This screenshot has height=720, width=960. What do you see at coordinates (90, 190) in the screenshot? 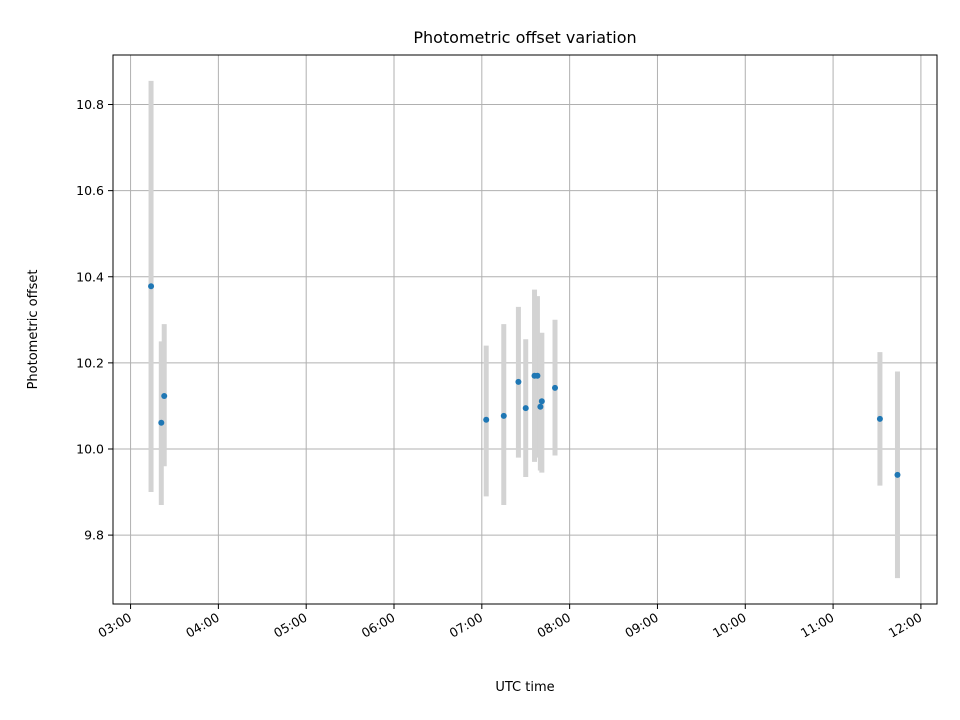
I see `y-tick-label: 10.6` at bounding box center [90, 190].